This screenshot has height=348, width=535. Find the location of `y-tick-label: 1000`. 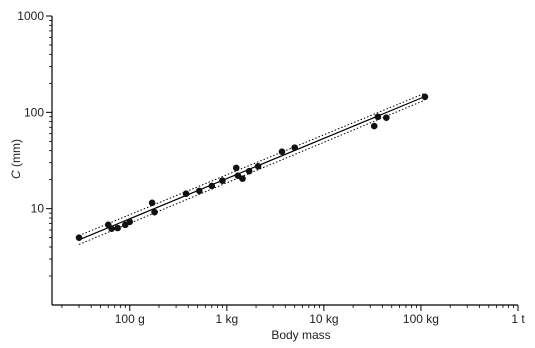

y-tick-label: 1000 is located at coordinates (30, 16).